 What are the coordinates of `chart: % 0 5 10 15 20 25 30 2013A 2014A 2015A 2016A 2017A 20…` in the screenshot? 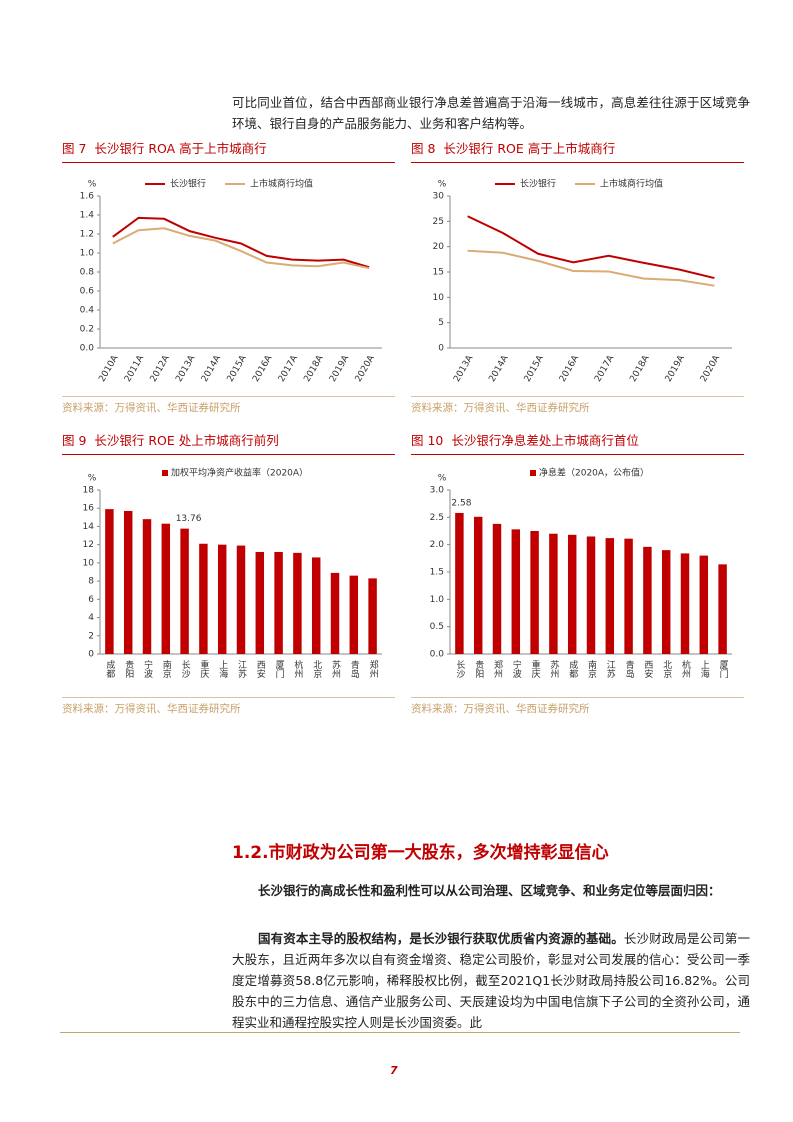 It's located at (582, 281).